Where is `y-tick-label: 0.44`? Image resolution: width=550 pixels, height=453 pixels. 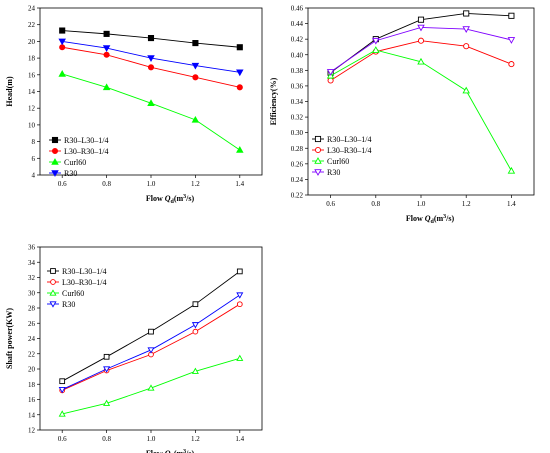 y-tick-label: 0.44 is located at coordinates (297, 24).